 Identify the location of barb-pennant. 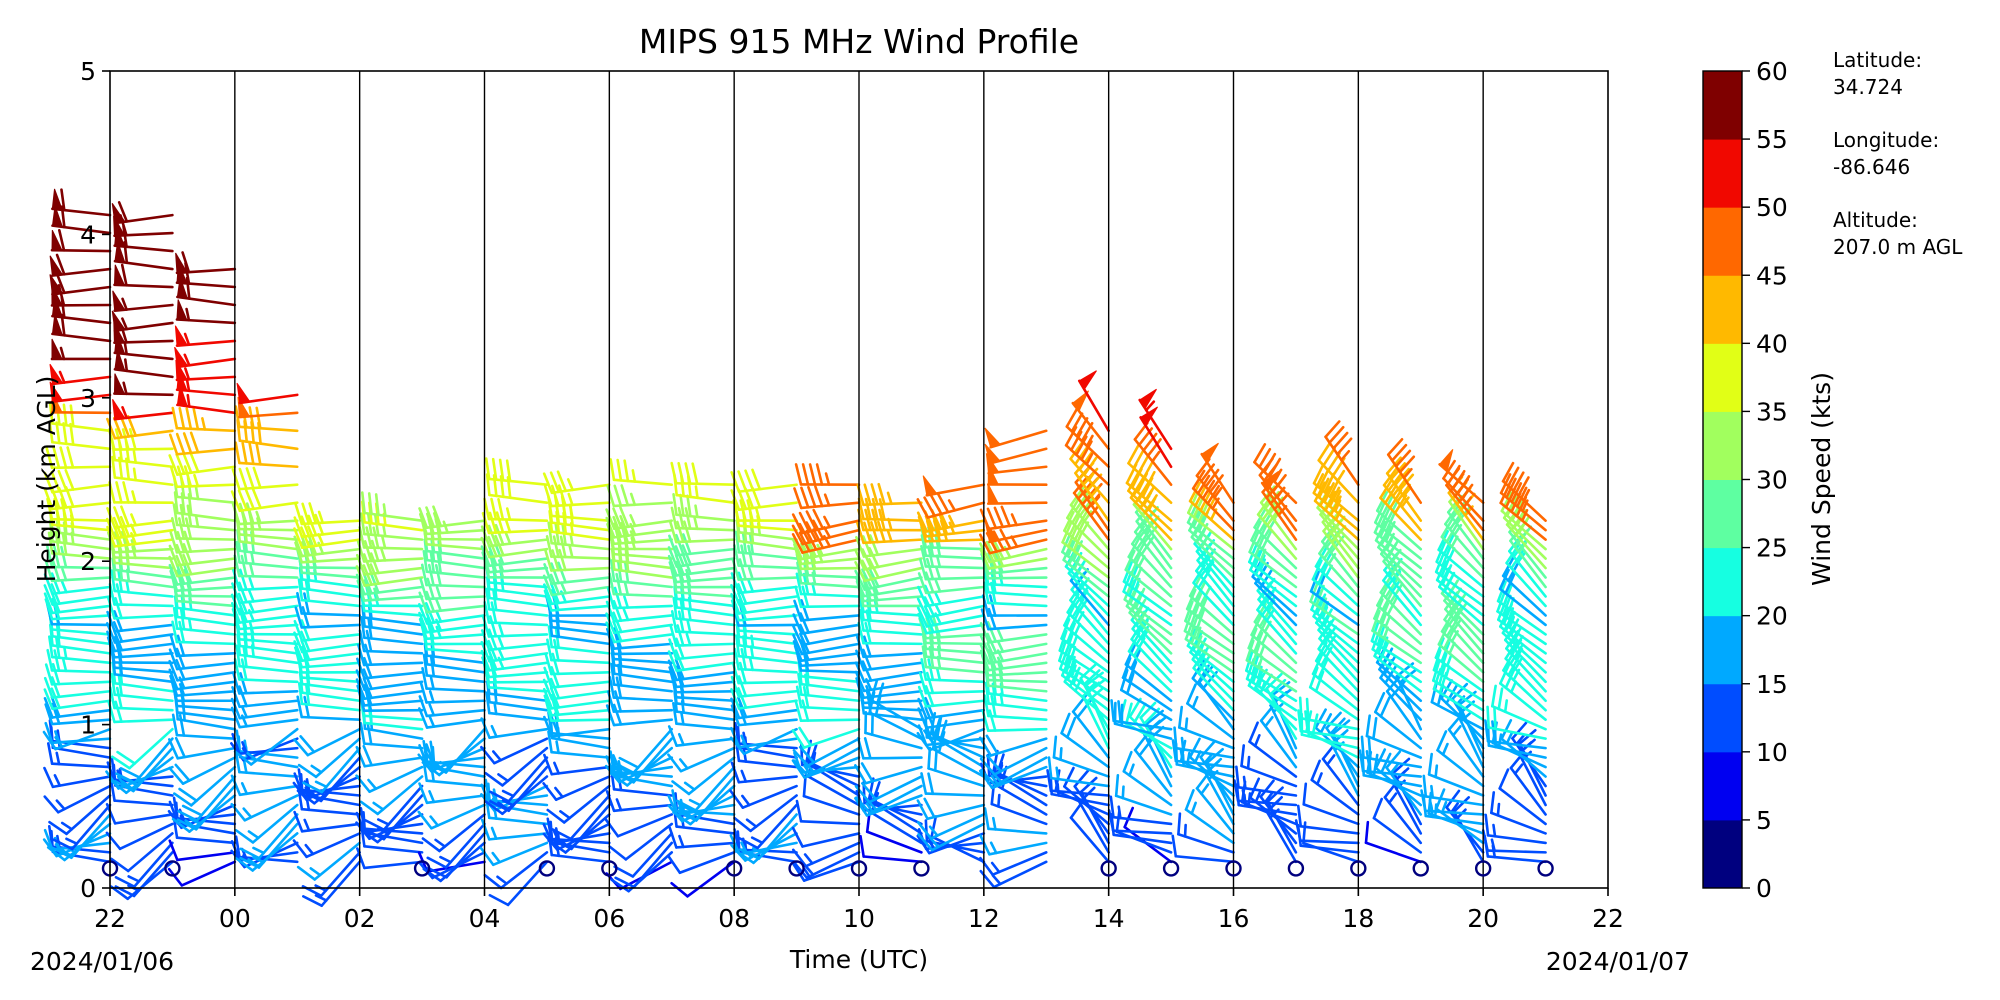
(1446, 460).